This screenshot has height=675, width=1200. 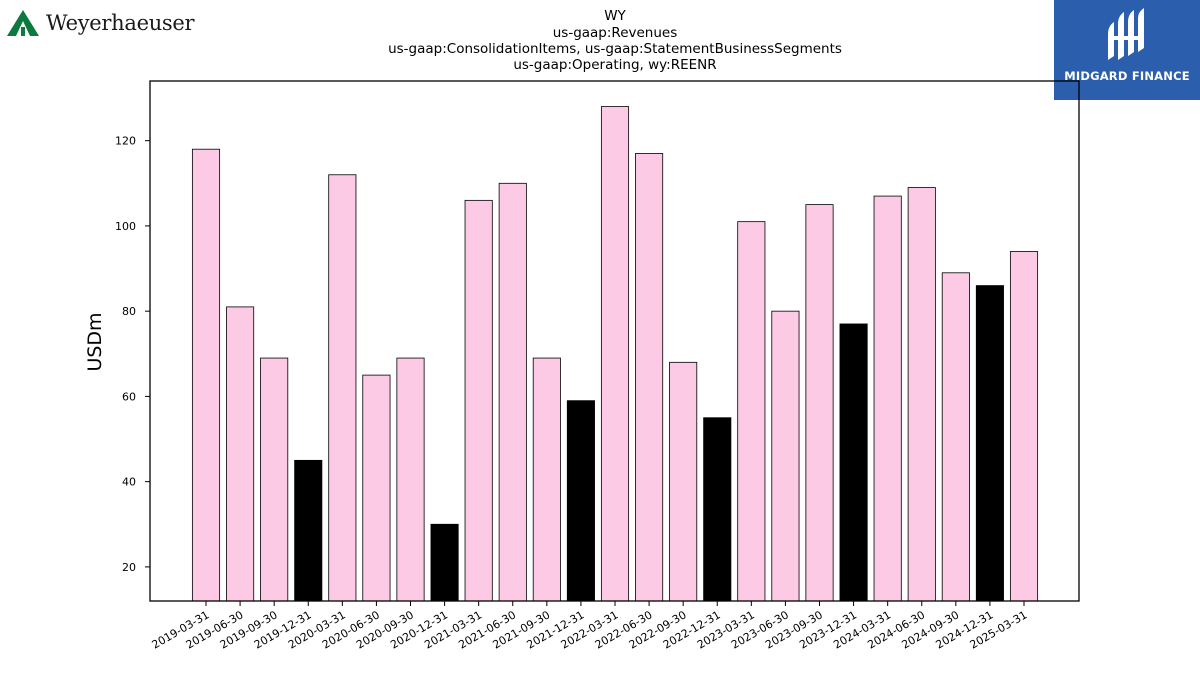 I want to click on chart-title-line-1: WY, so click(x=615, y=16).